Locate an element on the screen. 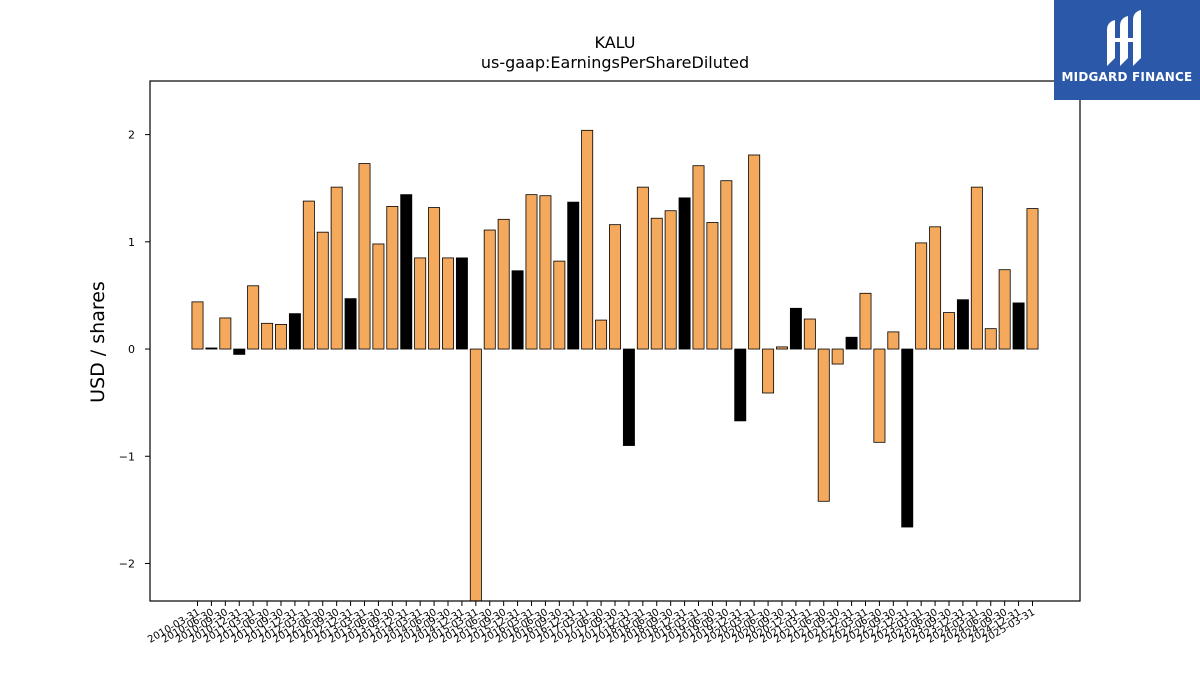 The width and height of the screenshot is (1200, 675). y-tick-label: −1 is located at coordinates (127, 456).